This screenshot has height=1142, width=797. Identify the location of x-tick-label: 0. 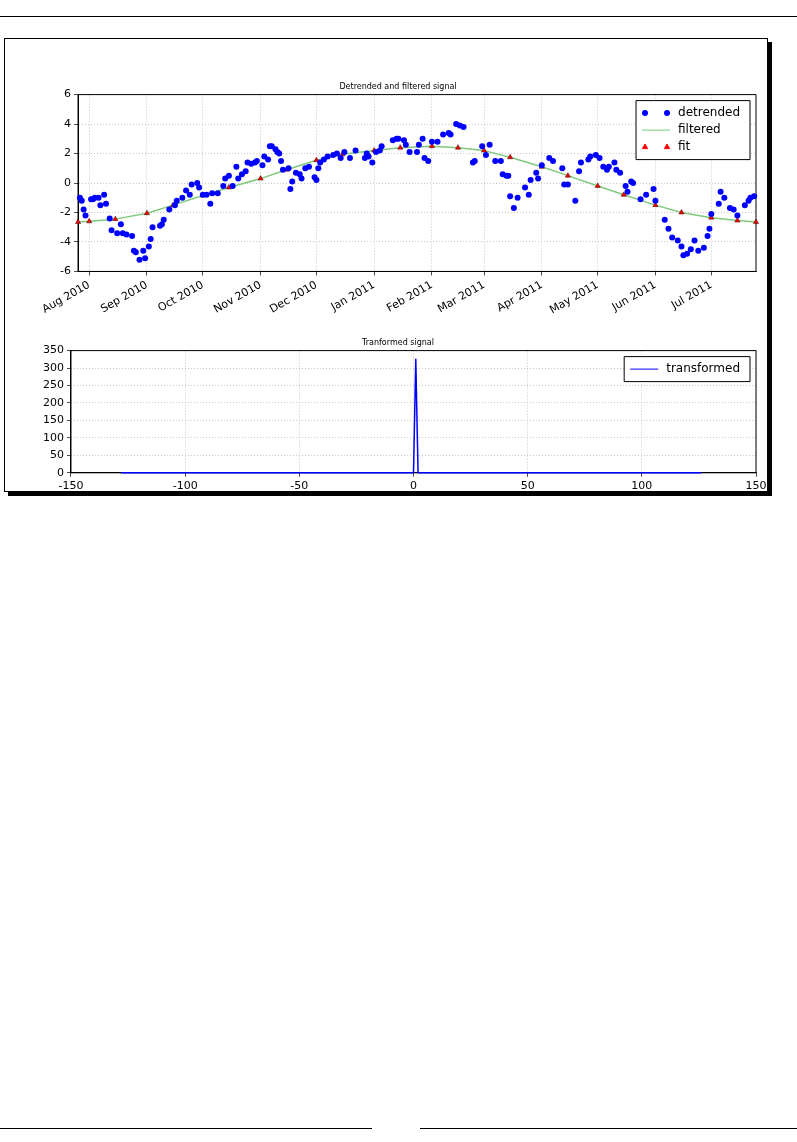
(413, 486).